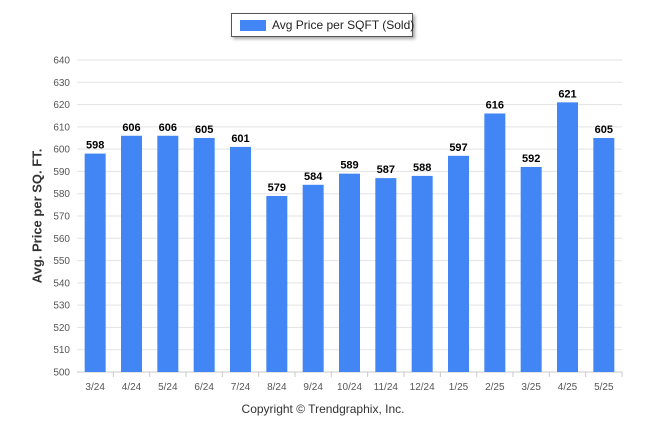  What do you see at coordinates (313, 387) in the screenshot?
I see `x-tick-label: 9/24` at bounding box center [313, 387].